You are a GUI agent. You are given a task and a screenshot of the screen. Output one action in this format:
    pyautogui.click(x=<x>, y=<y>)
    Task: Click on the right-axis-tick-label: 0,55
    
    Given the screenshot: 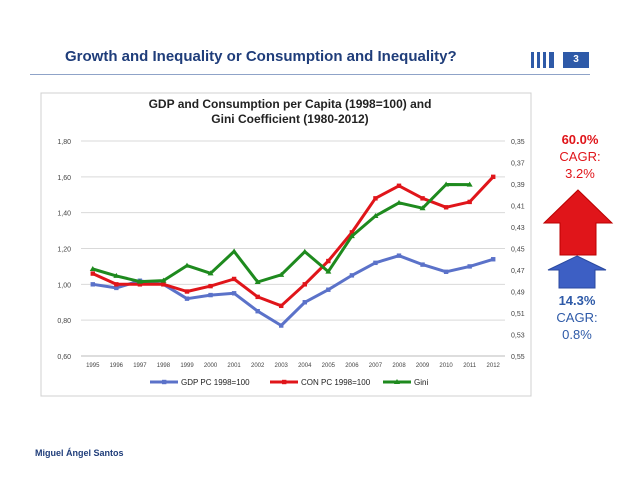 What is the action you would take?
    pyautogui.click(x=518, y=357)
    